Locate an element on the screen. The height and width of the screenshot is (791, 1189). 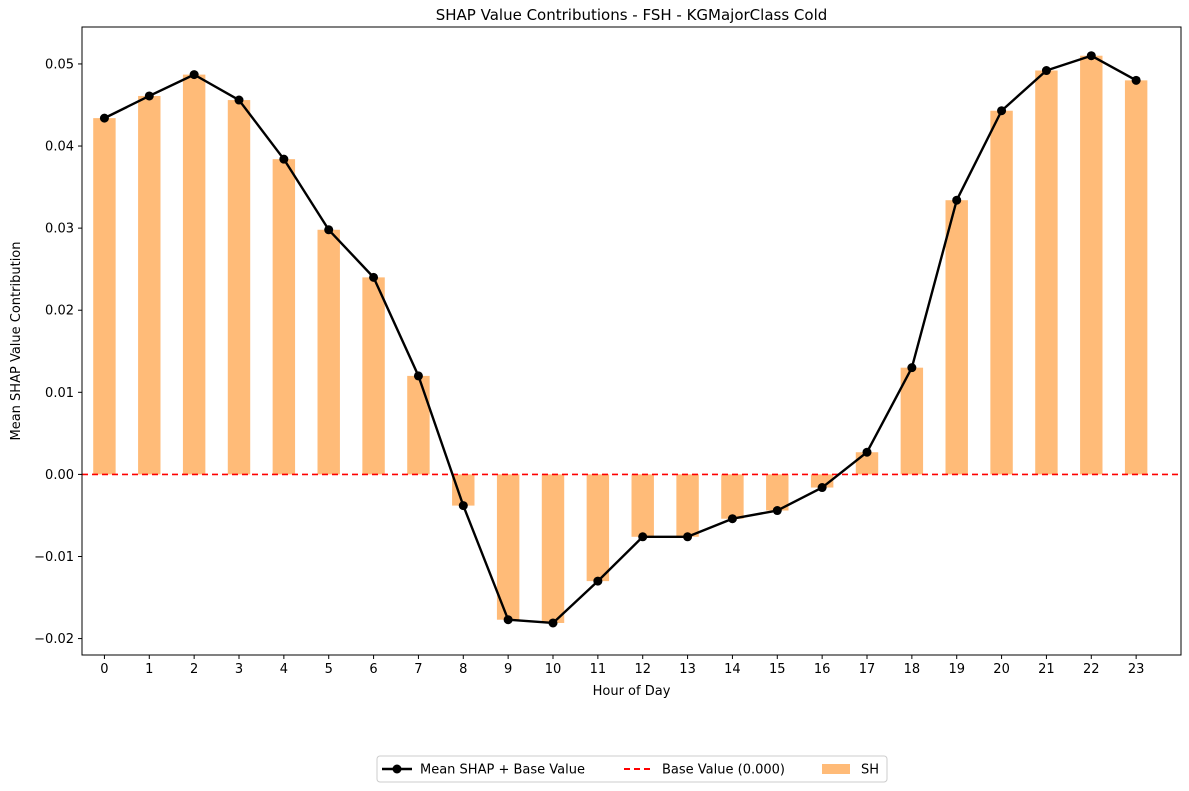
y-tick-label-0: −0.02 is located at coordinates (54, 639).